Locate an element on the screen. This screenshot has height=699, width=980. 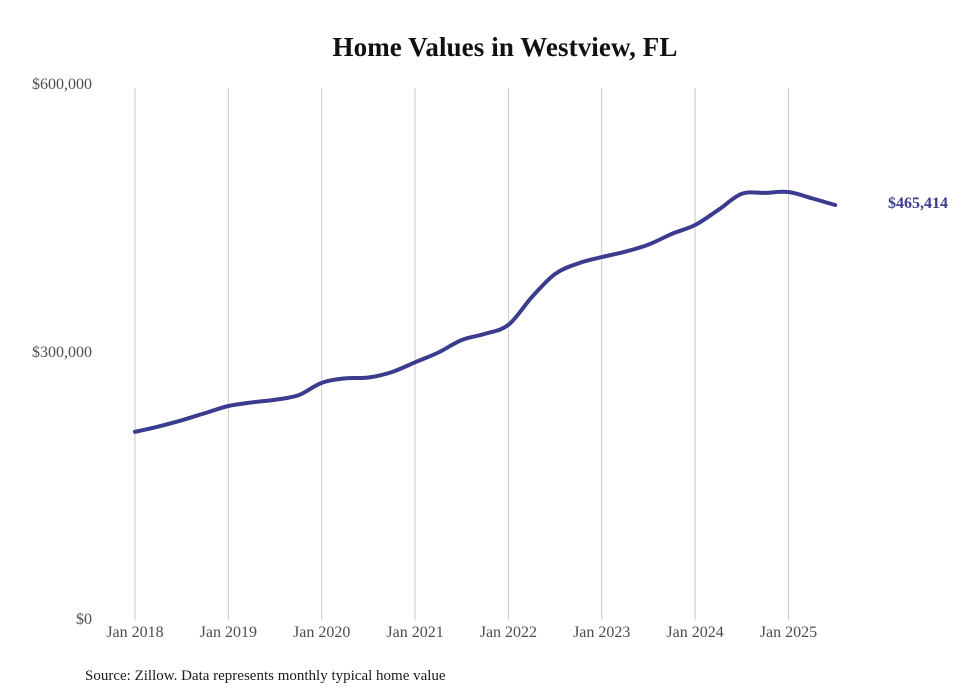
y-axis-tick-label: $300,000 is located at coordinates (62, 352).